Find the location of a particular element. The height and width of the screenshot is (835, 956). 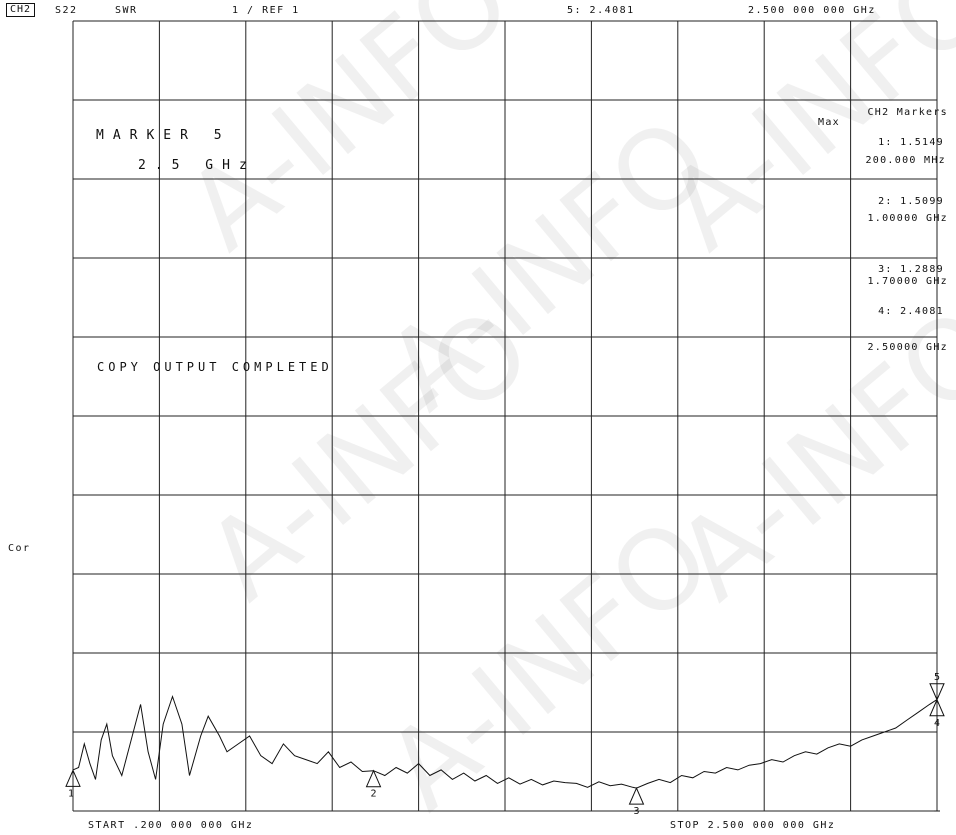

marker-entry-freq: 200.000 MHz is located at coordinates (905, 160).